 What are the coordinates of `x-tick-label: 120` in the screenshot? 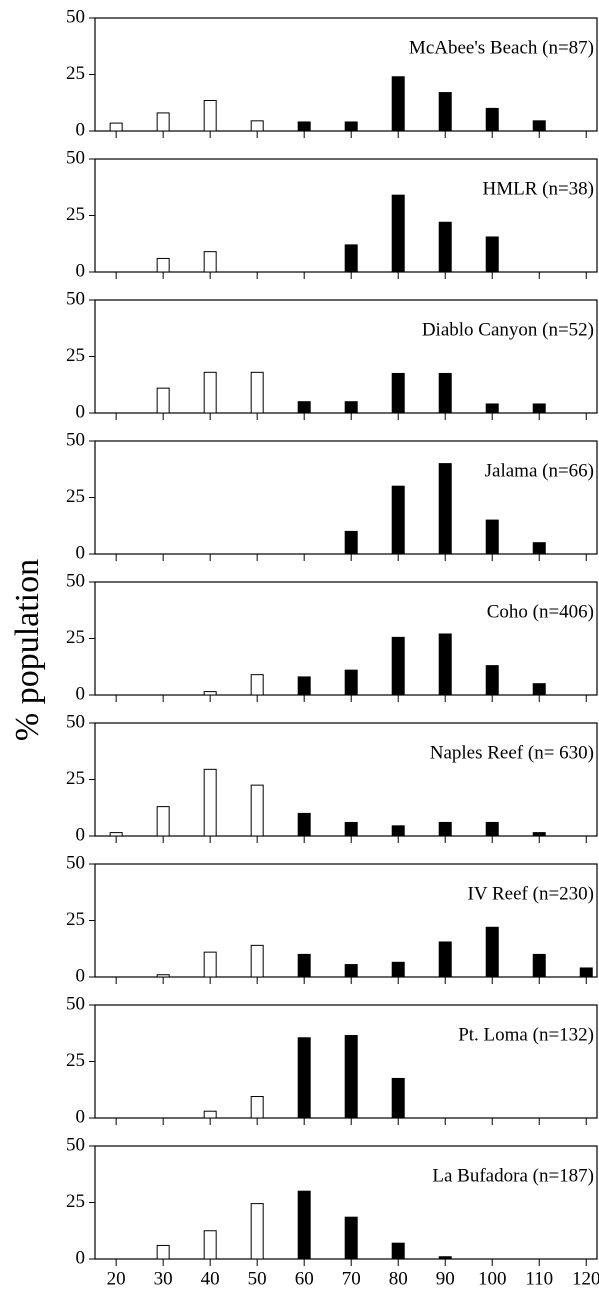 It's located at (585, 1278).